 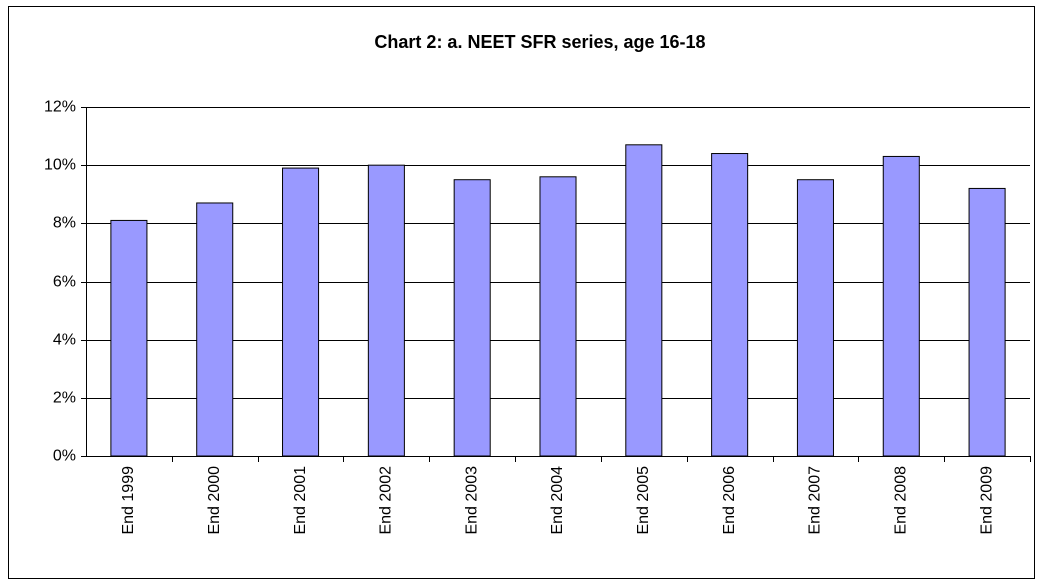 What do you see at coordinates (729, 500) in the screenshot?
I see `x-tick-label: End 2006` at bounding box center [729, 500].